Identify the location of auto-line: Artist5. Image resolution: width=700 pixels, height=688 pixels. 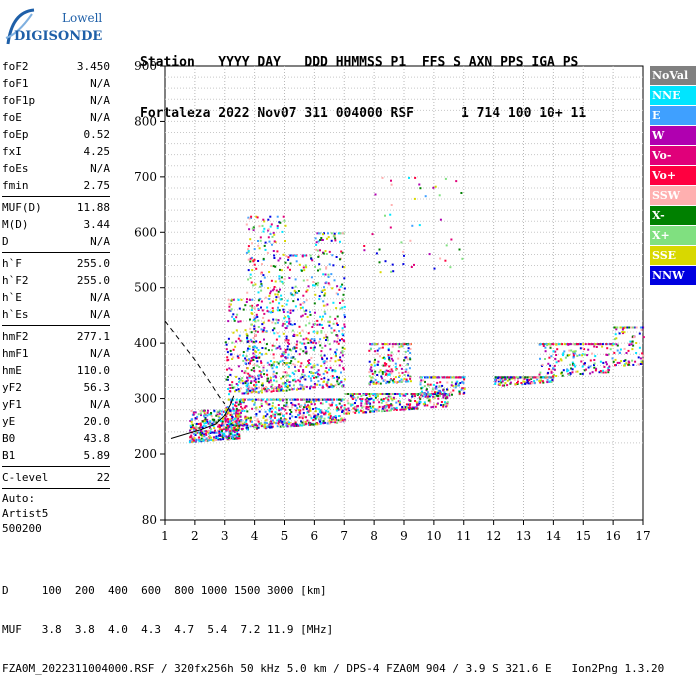
(25, 513).